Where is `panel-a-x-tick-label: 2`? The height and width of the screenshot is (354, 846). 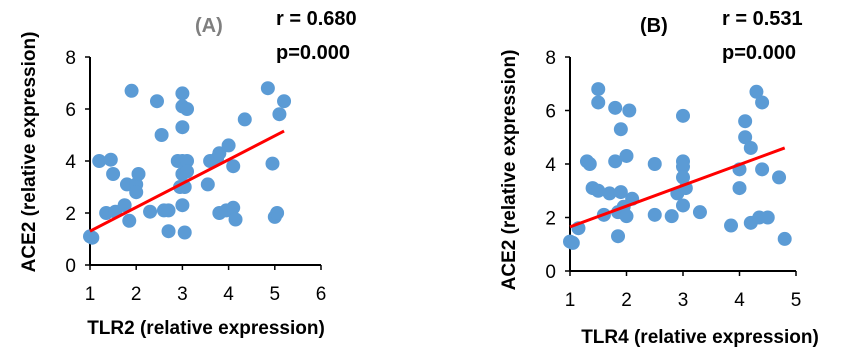
panel-a-x-tick-label: 2 is located at coordinates (136, 294).